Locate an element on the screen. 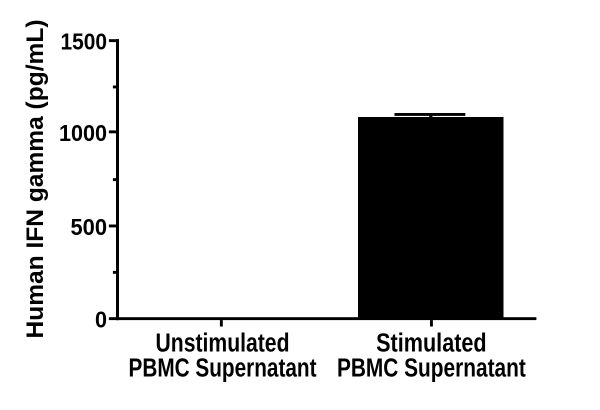  svg-text: 500 is located at coordinates (89, 227).